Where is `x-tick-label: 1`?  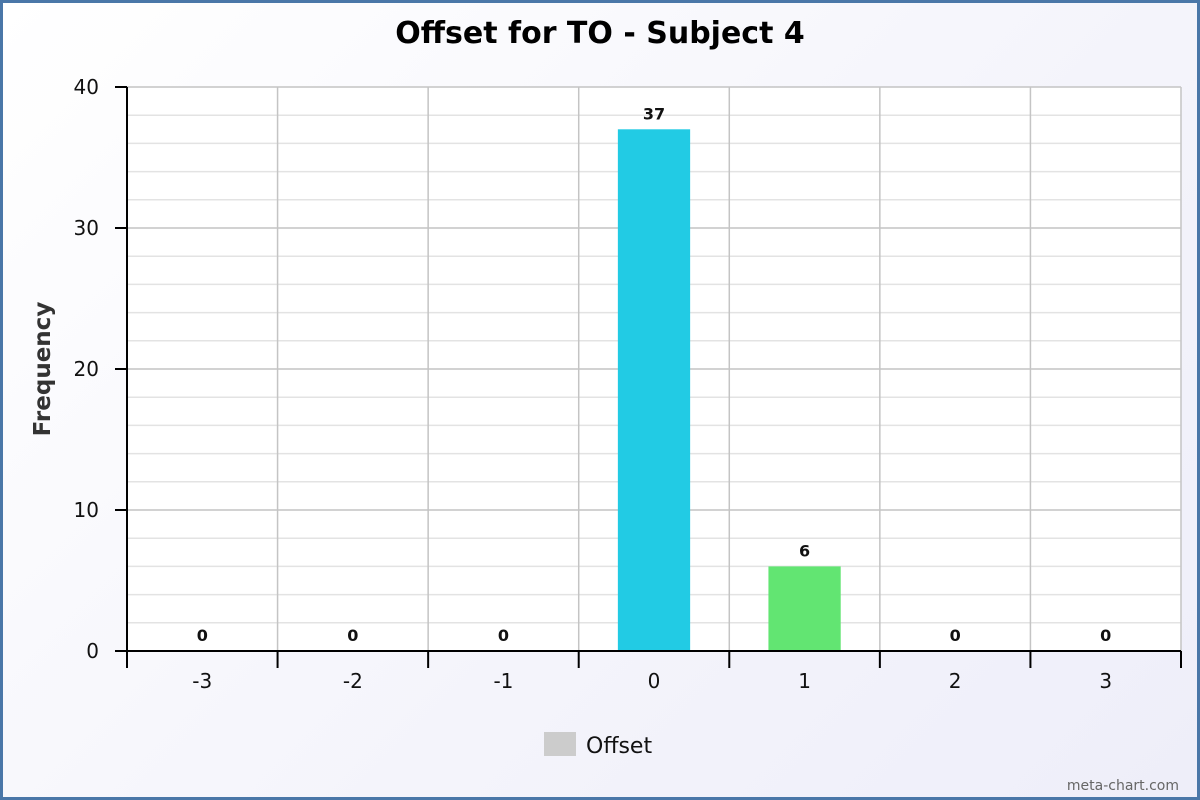
x-tick-label: 1 is located at coordinates (804, 681).